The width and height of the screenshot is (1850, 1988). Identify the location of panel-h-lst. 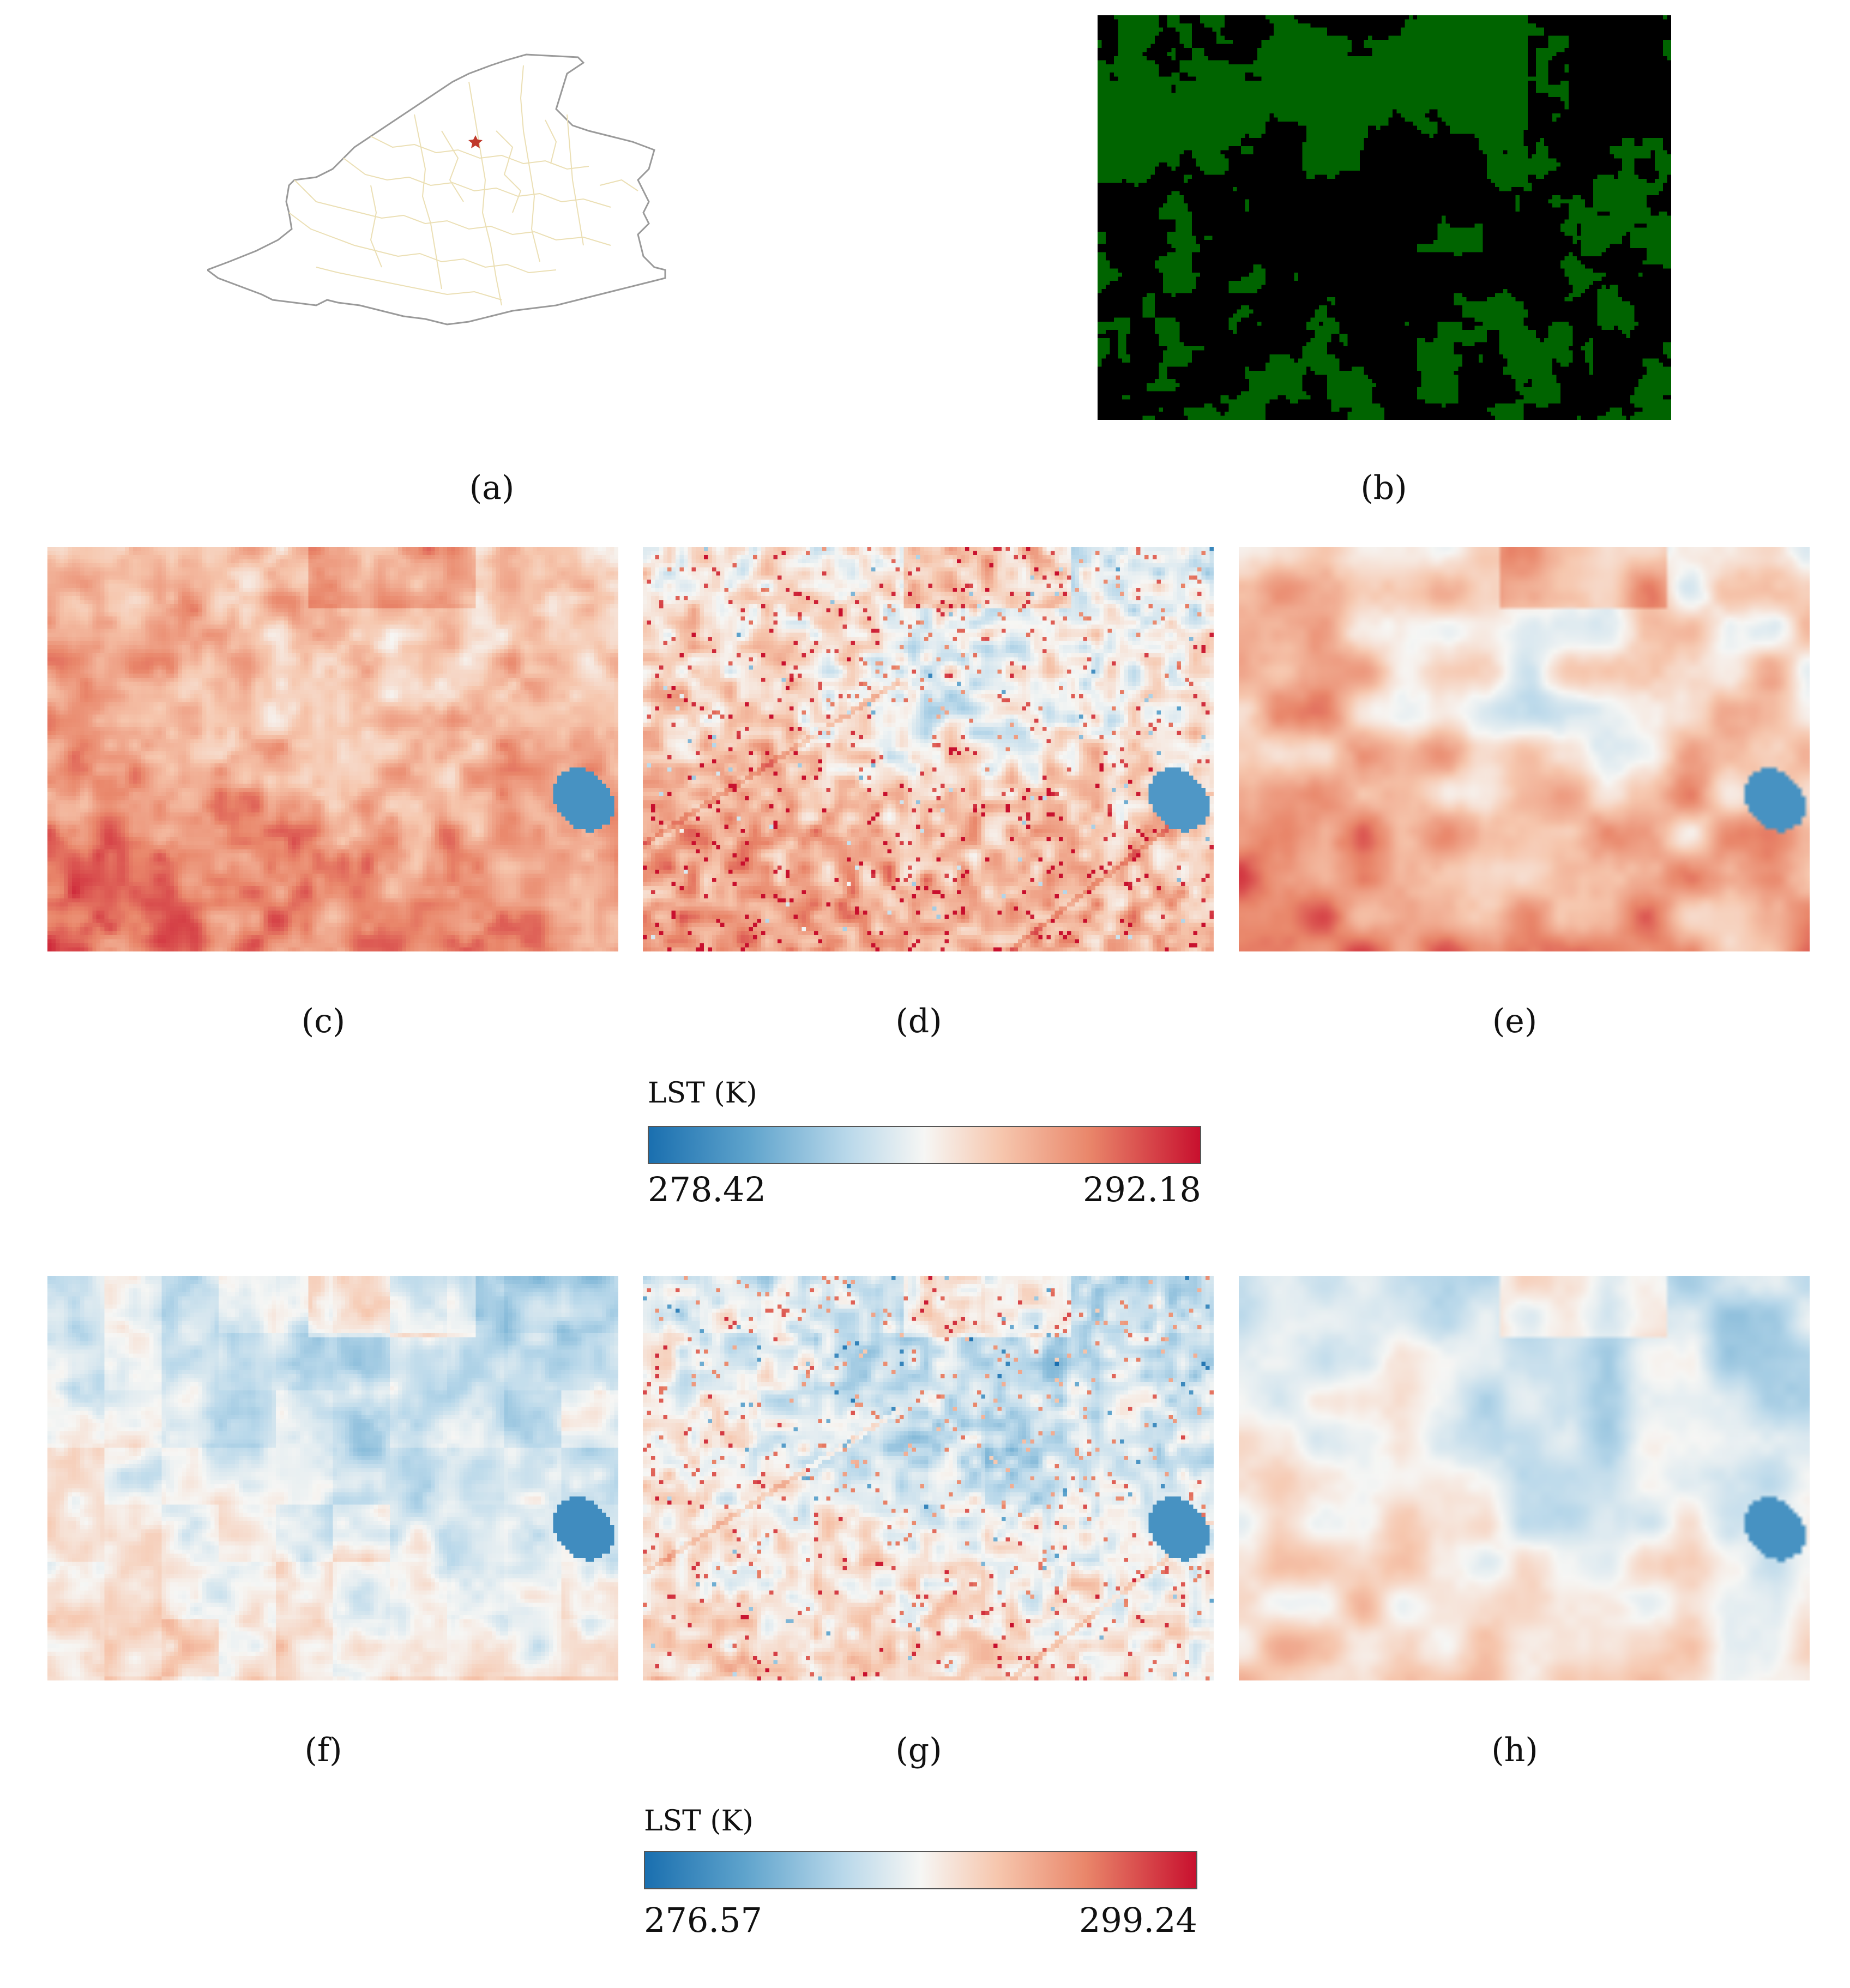
(1524, 1478).